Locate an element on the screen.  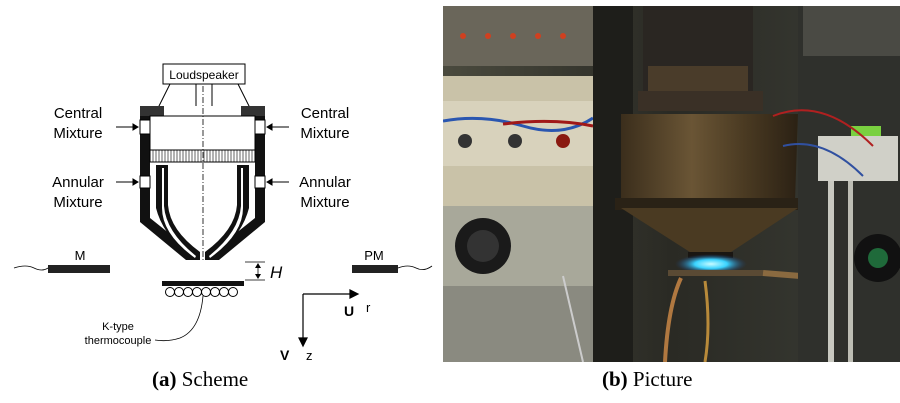
honeycomb-grid is located at coordinates (202, 156).